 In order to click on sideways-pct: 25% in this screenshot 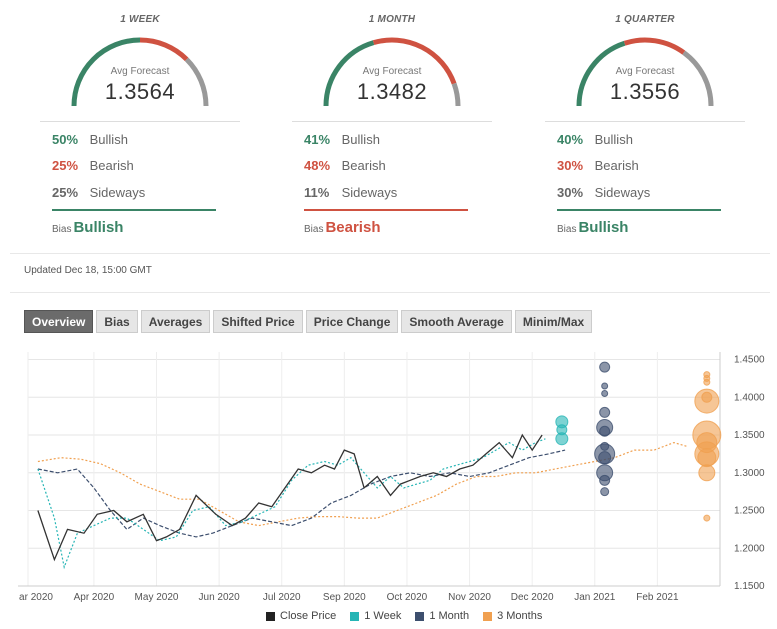, I will do `click(65, 192)`.